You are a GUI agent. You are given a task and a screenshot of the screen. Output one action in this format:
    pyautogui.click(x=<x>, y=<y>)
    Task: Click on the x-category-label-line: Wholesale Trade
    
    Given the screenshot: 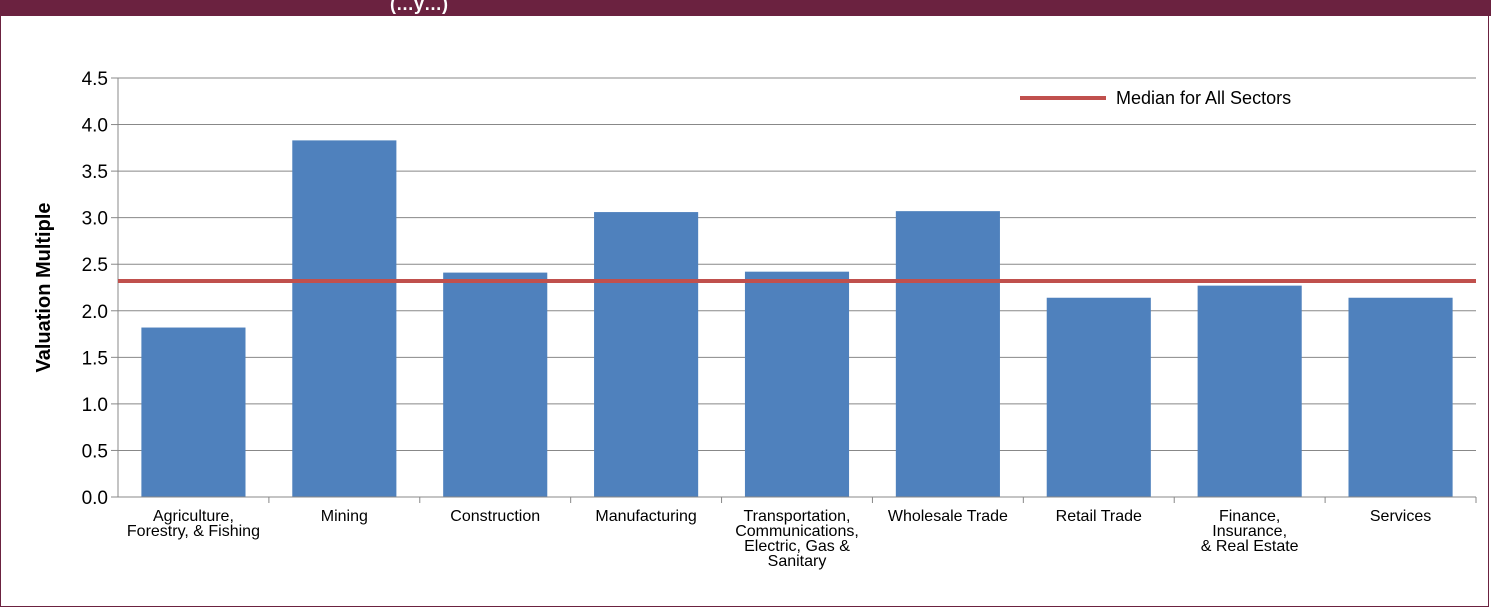 What is the action you would take?
    pyautogui.click(x=948, y=516)
    